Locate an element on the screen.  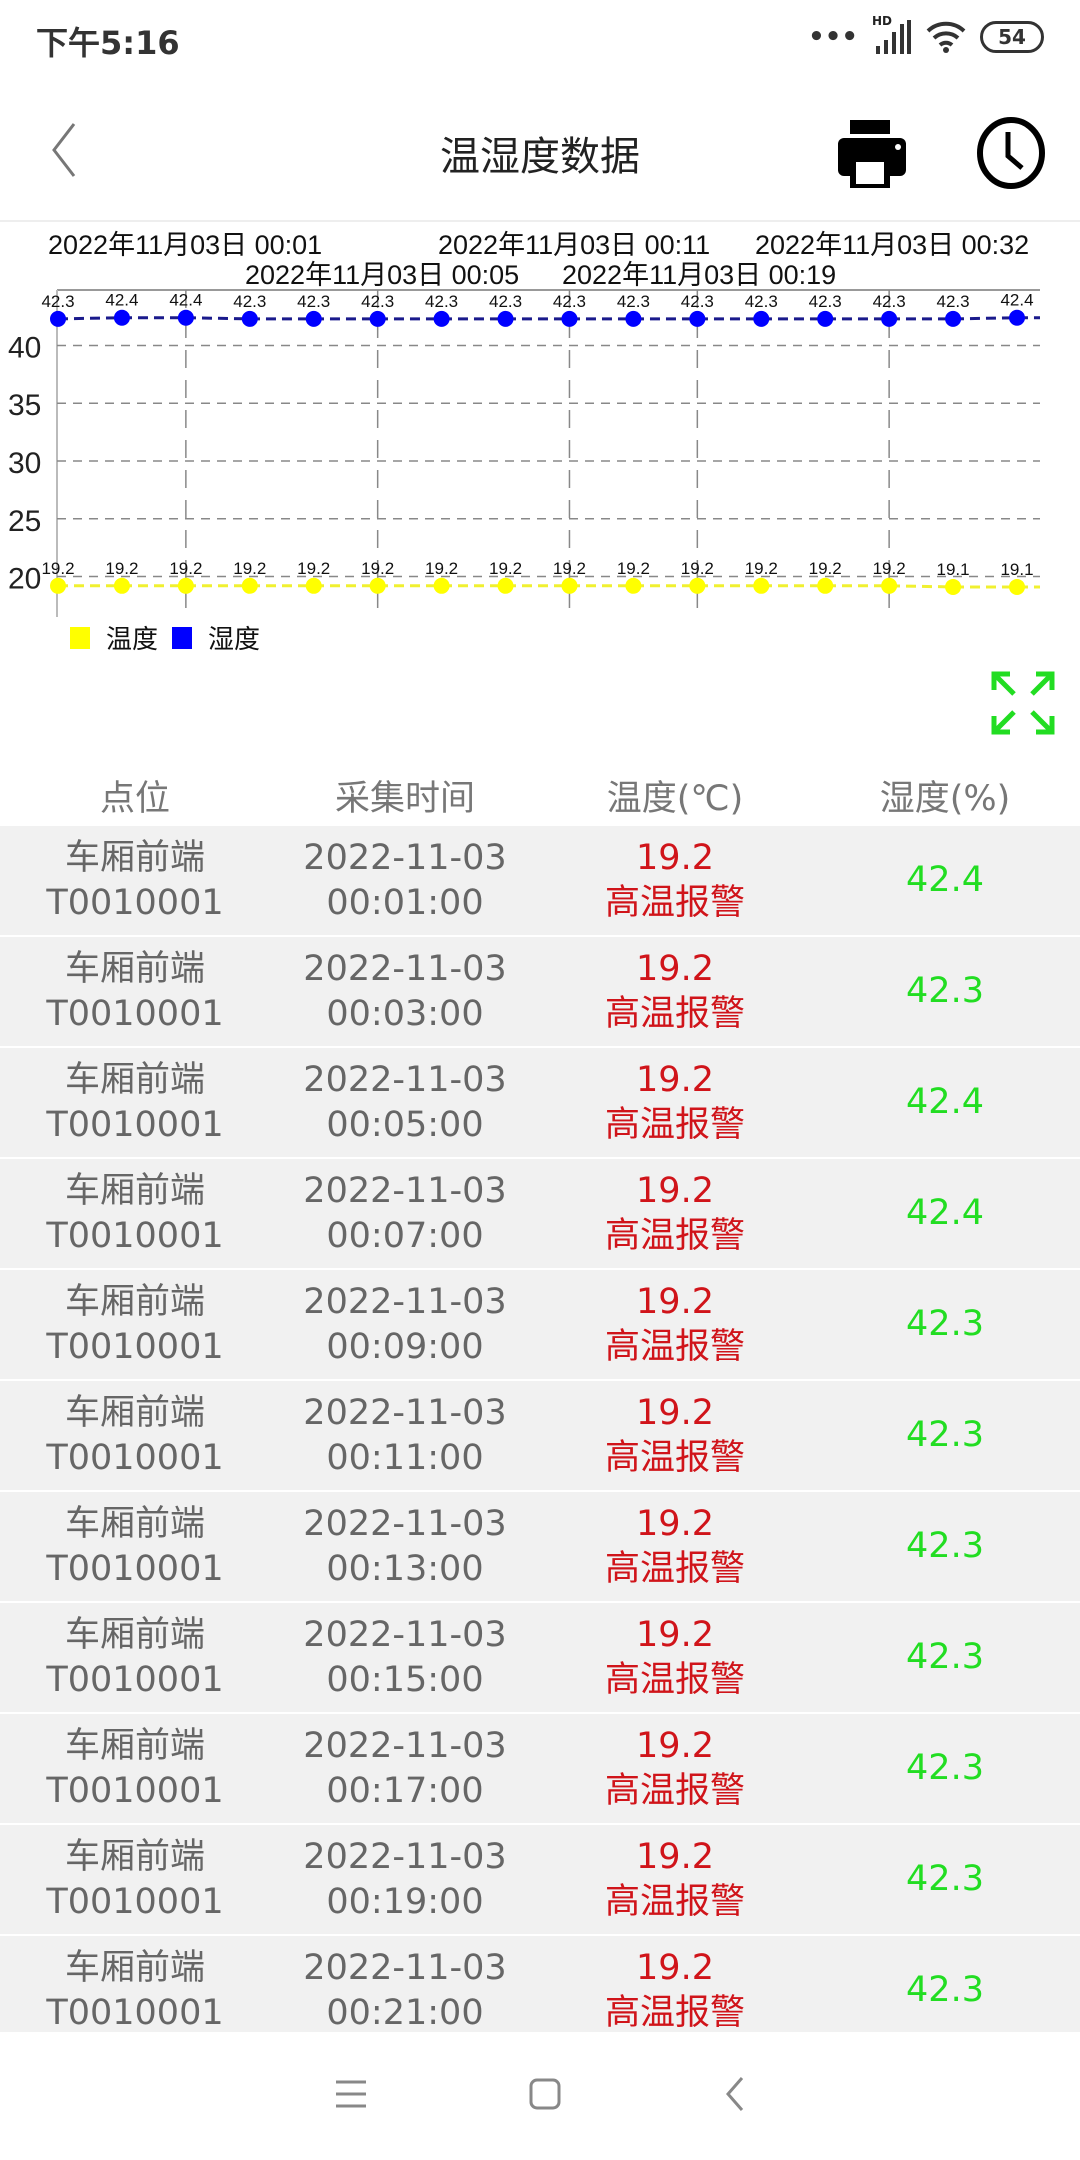
back-triangle-icon is located at coordinates (734, 2096).